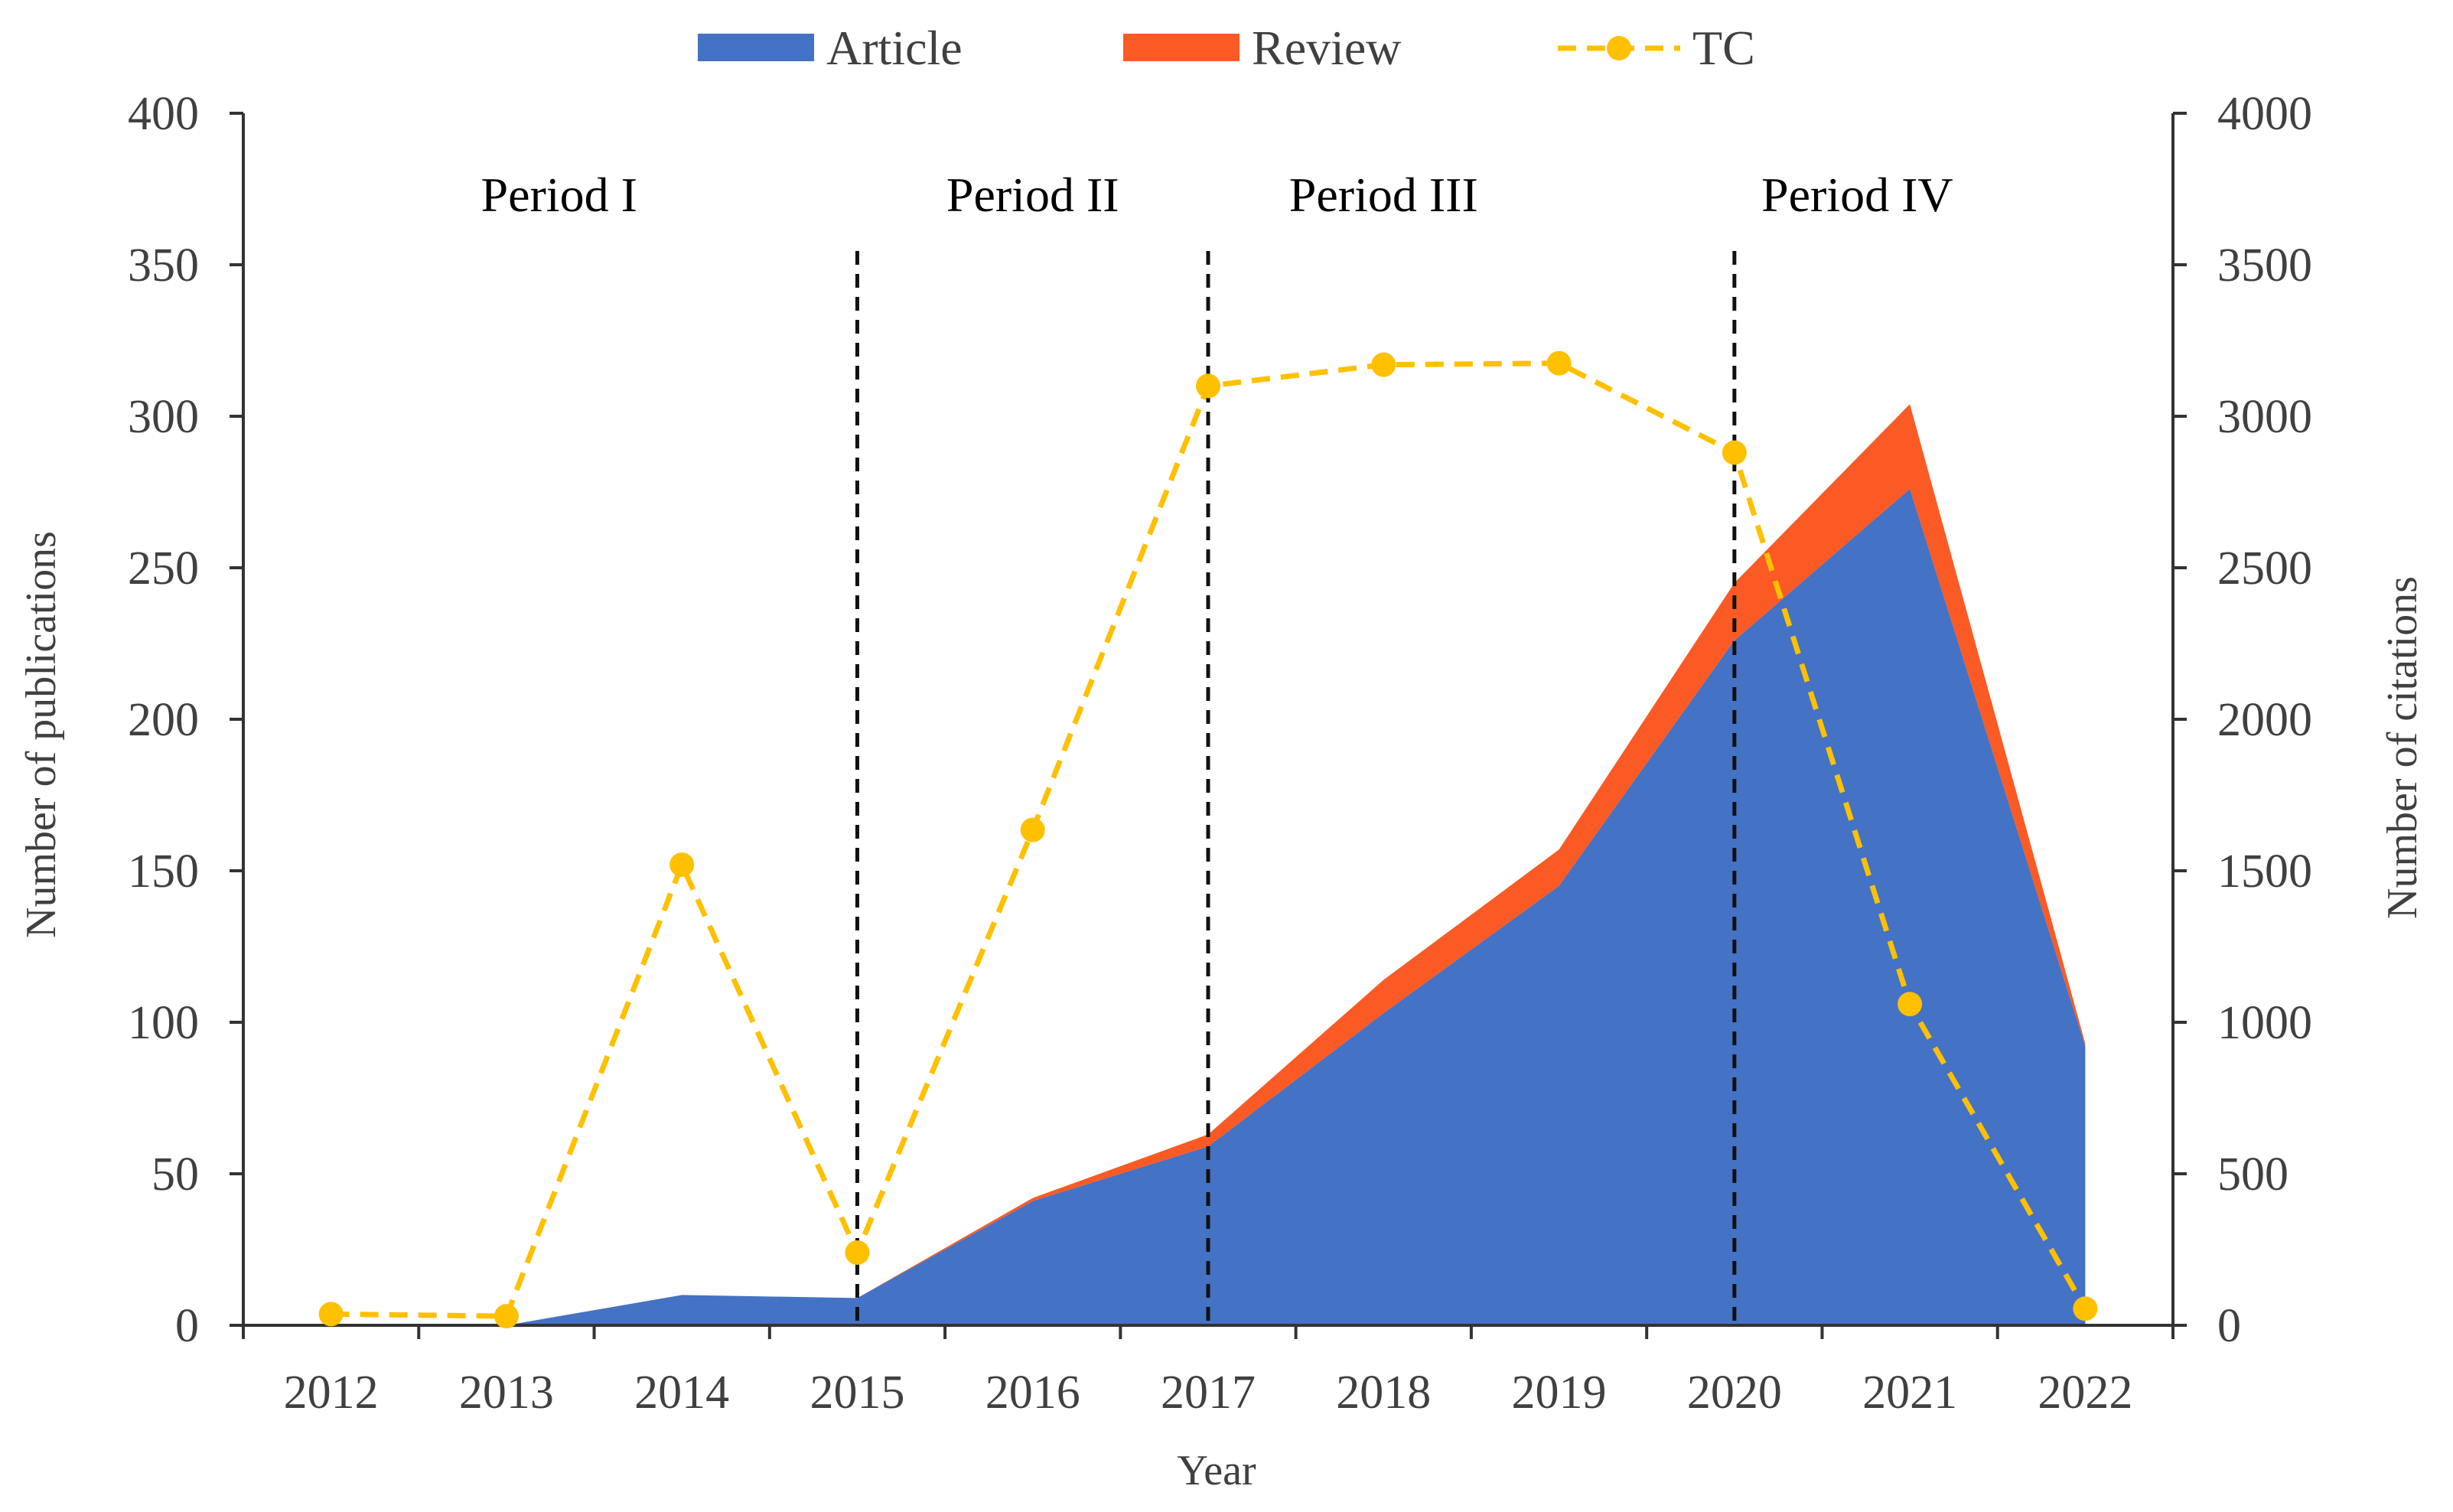 The height and width of the screenshot is (1512, 2453). What do you see at coordinates (2085, 1393) in the screenshot?
I see `x-tick-label-2022: 2022` at bounding box center [2085, 1393].